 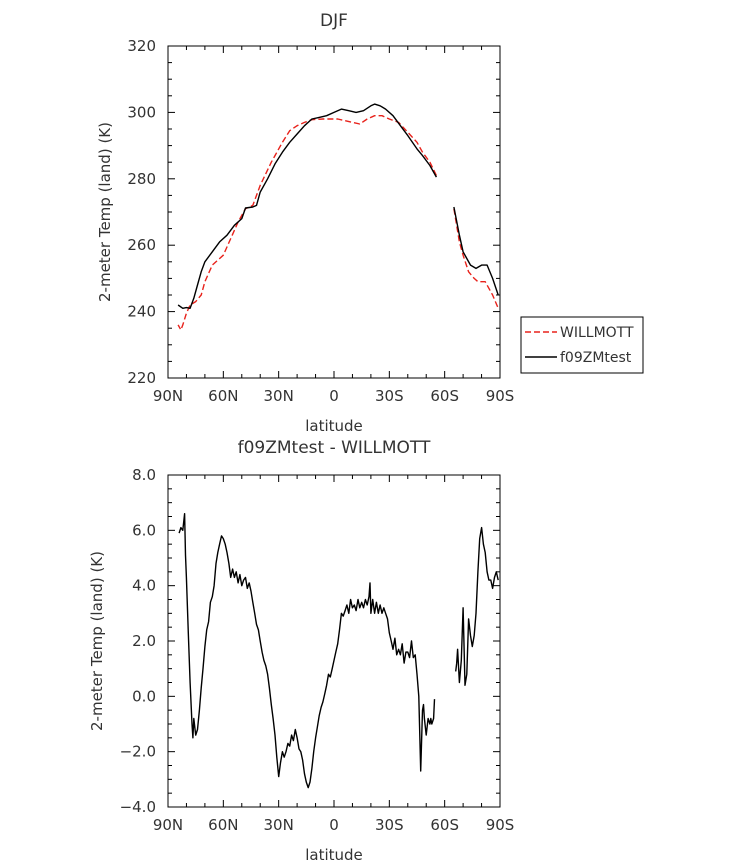 What do you see at coordinates (141, 46) in the screenshot?
I see `temperature-y-tick-label: 320` at bounding box center [141, 46].